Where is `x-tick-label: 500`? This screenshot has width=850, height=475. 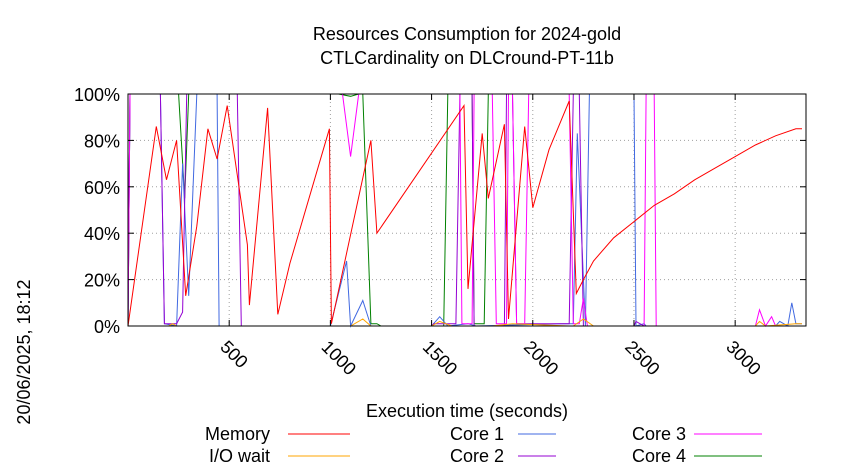
x-tick-label: 500 is located at coordinates (233, 354).